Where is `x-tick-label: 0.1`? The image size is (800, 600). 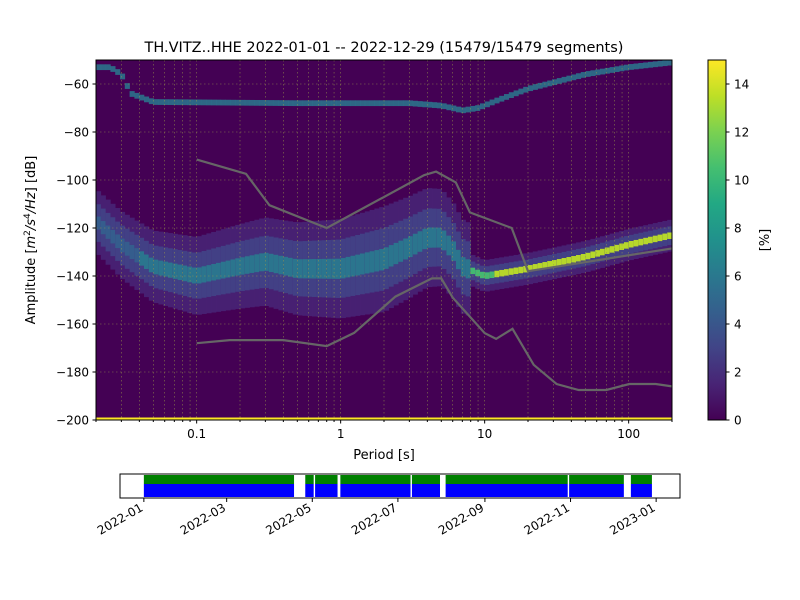 x-tick-label: 0.1 is located at coordinates (196, 434).